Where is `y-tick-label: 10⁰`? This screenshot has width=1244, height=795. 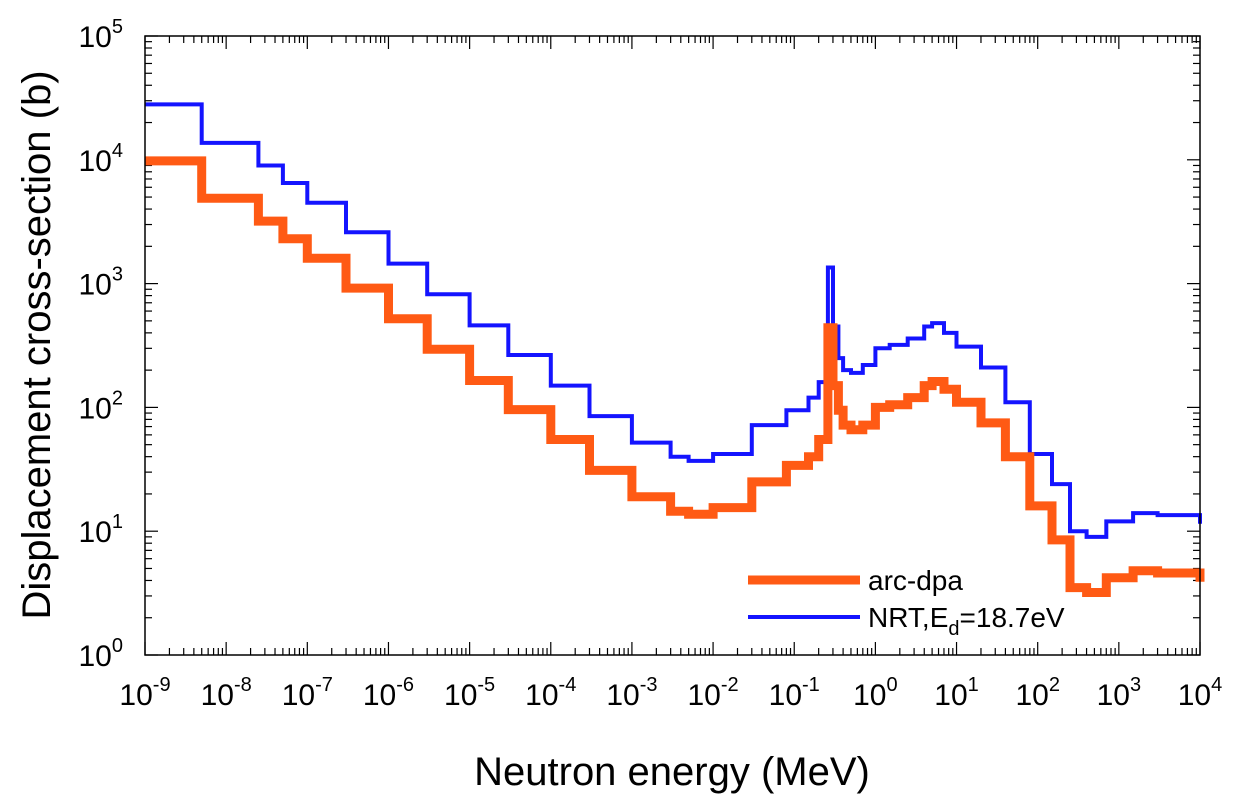 y-tick-label: 10⁰ is located at coordinates (101, 654).